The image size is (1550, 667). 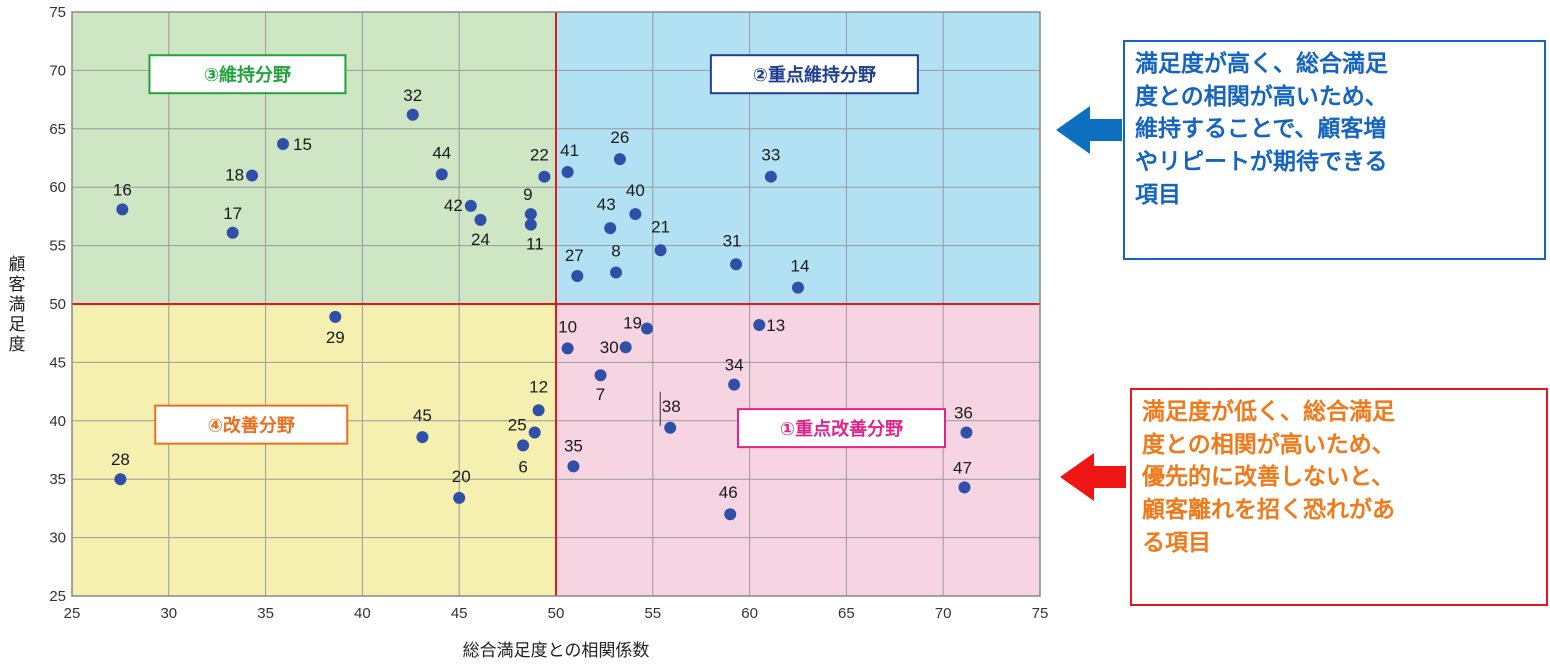 What do you see at coordinates (517, 424) in the screenshot?
I see `data-point-label-25: 25` at bounding box center [517, 424].